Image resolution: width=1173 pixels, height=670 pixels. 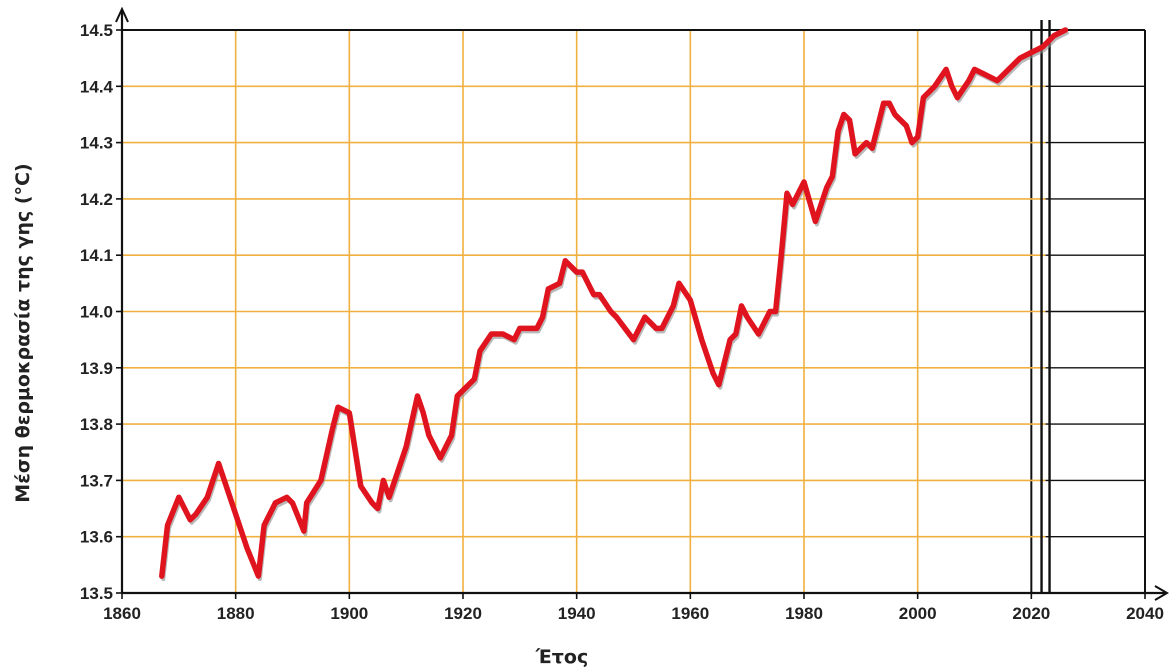 What do you see at coordinates (236, 613) in the screenshot?
I see `x-tick-label-1880: 1880` at bounding box center [236, 613].